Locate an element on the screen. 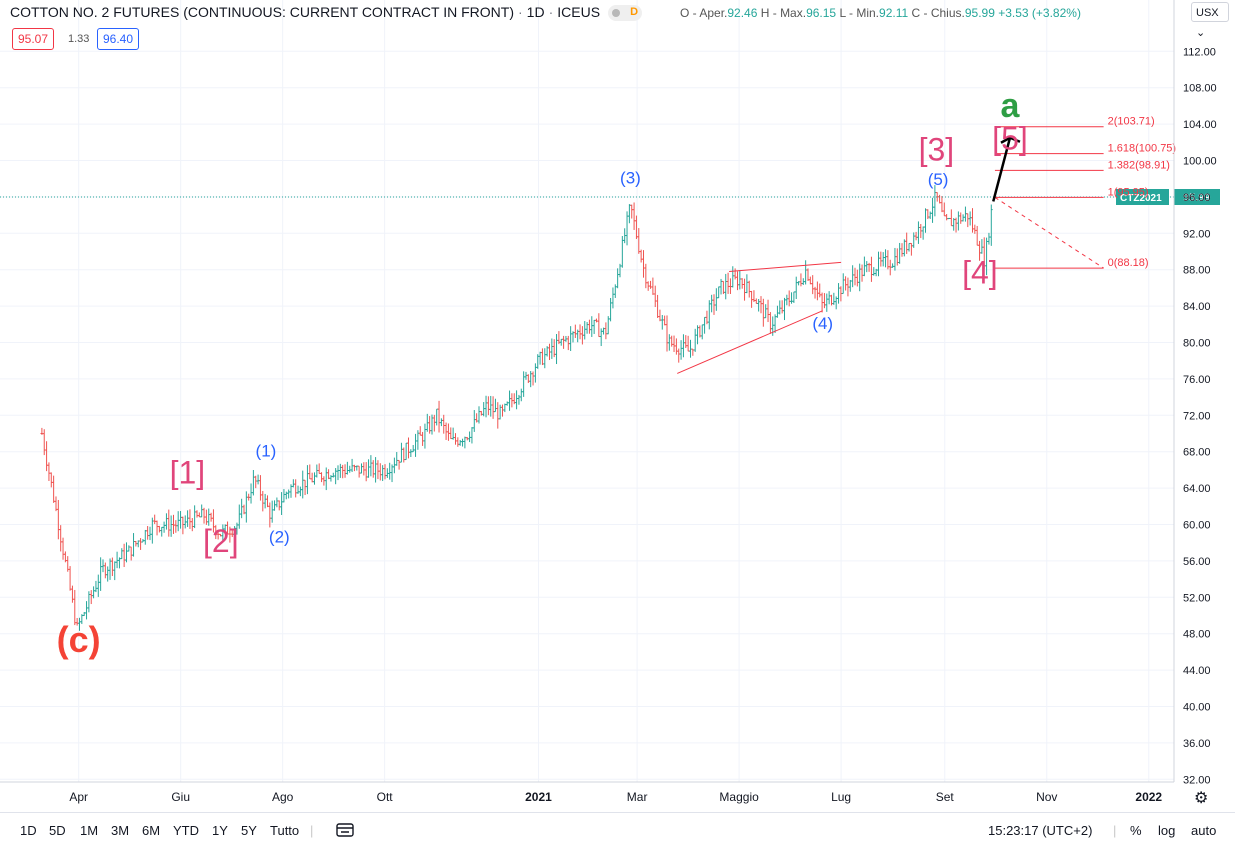 The width and height of the screenshot is (1235, 851). sell-price-button: 95.07 is located at coordinates (33, 39).